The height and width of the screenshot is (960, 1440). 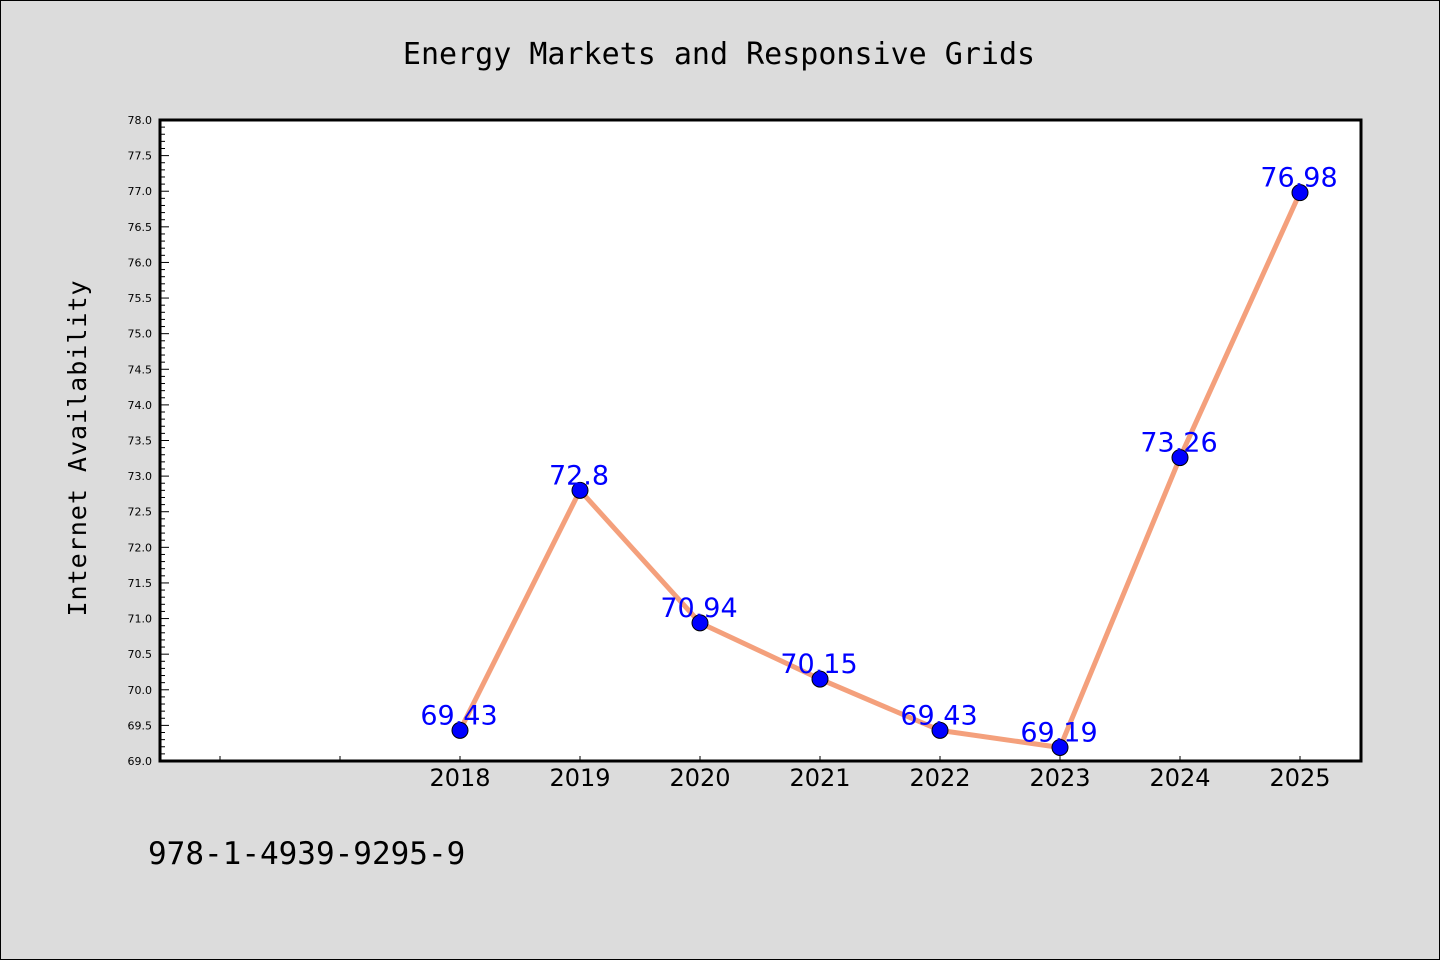 I want to click on y-tick-label: 72.5, so click(x=140, y=512).